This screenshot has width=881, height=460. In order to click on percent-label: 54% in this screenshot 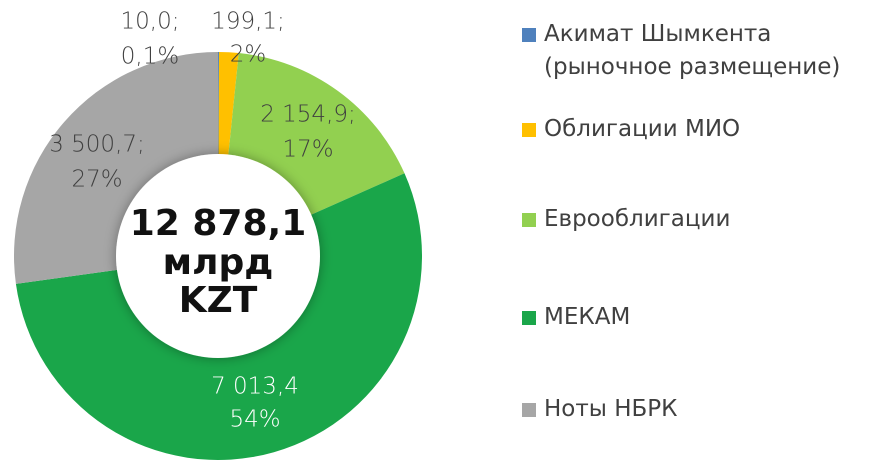, I will do `click(254, 420)`.